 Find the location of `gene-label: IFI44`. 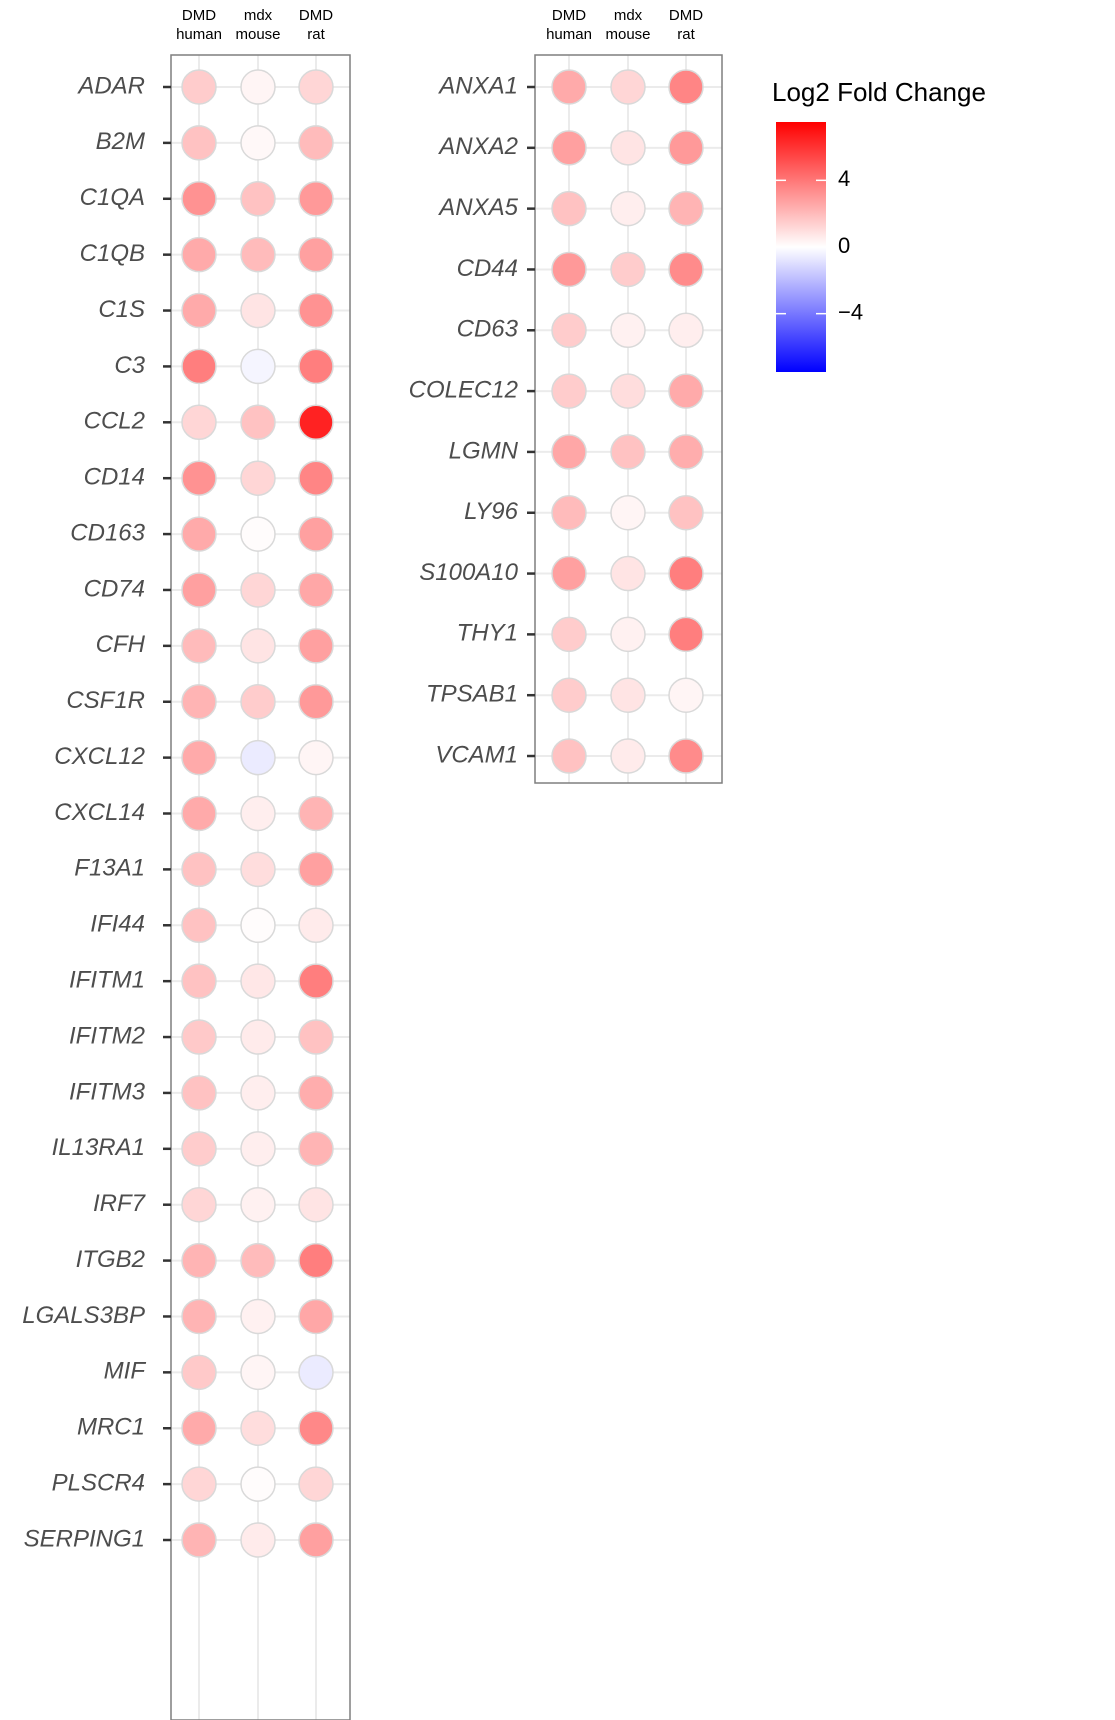

gene-label: IFI44 is located at coordinates (117, 924).